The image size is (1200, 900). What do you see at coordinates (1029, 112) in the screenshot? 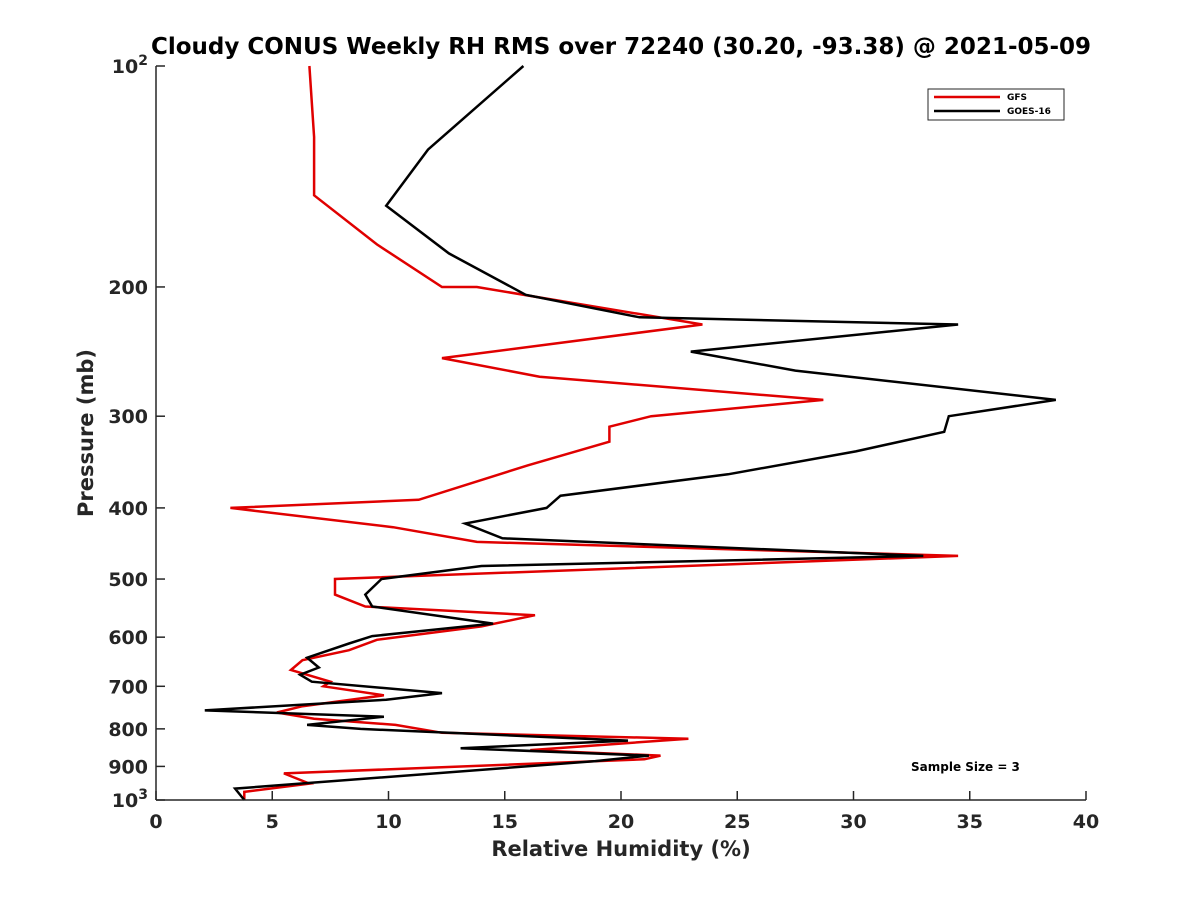
I see `legend-label-goes16: GOES-16` at bounding box center [1029, 112].